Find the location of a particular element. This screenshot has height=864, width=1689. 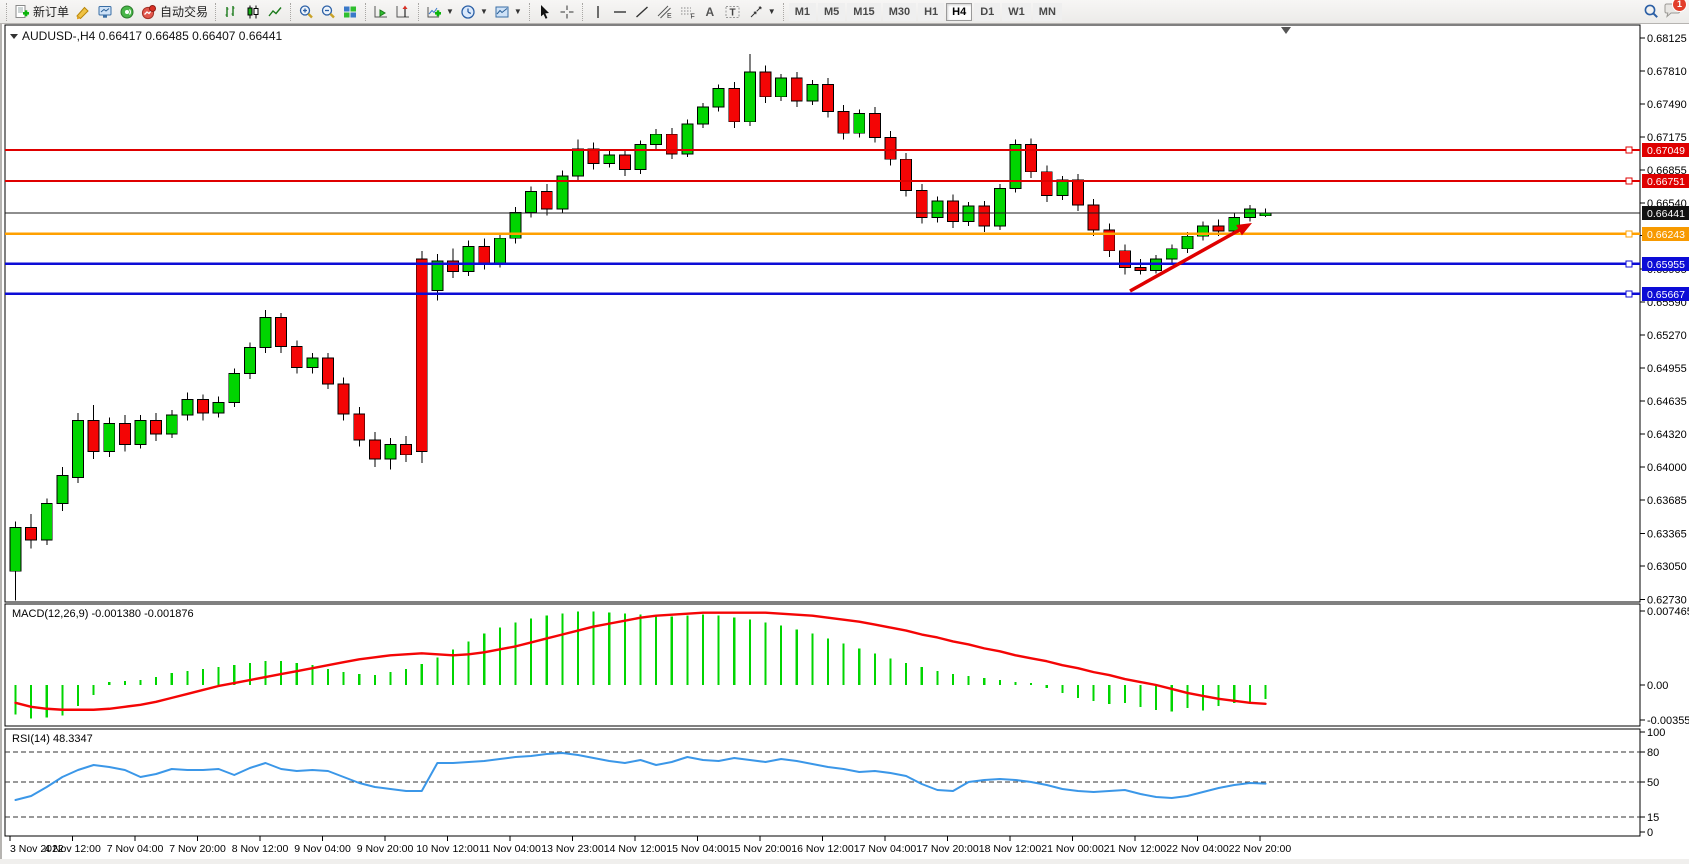

trendline-tool-button is located at coordinates (642, 12).